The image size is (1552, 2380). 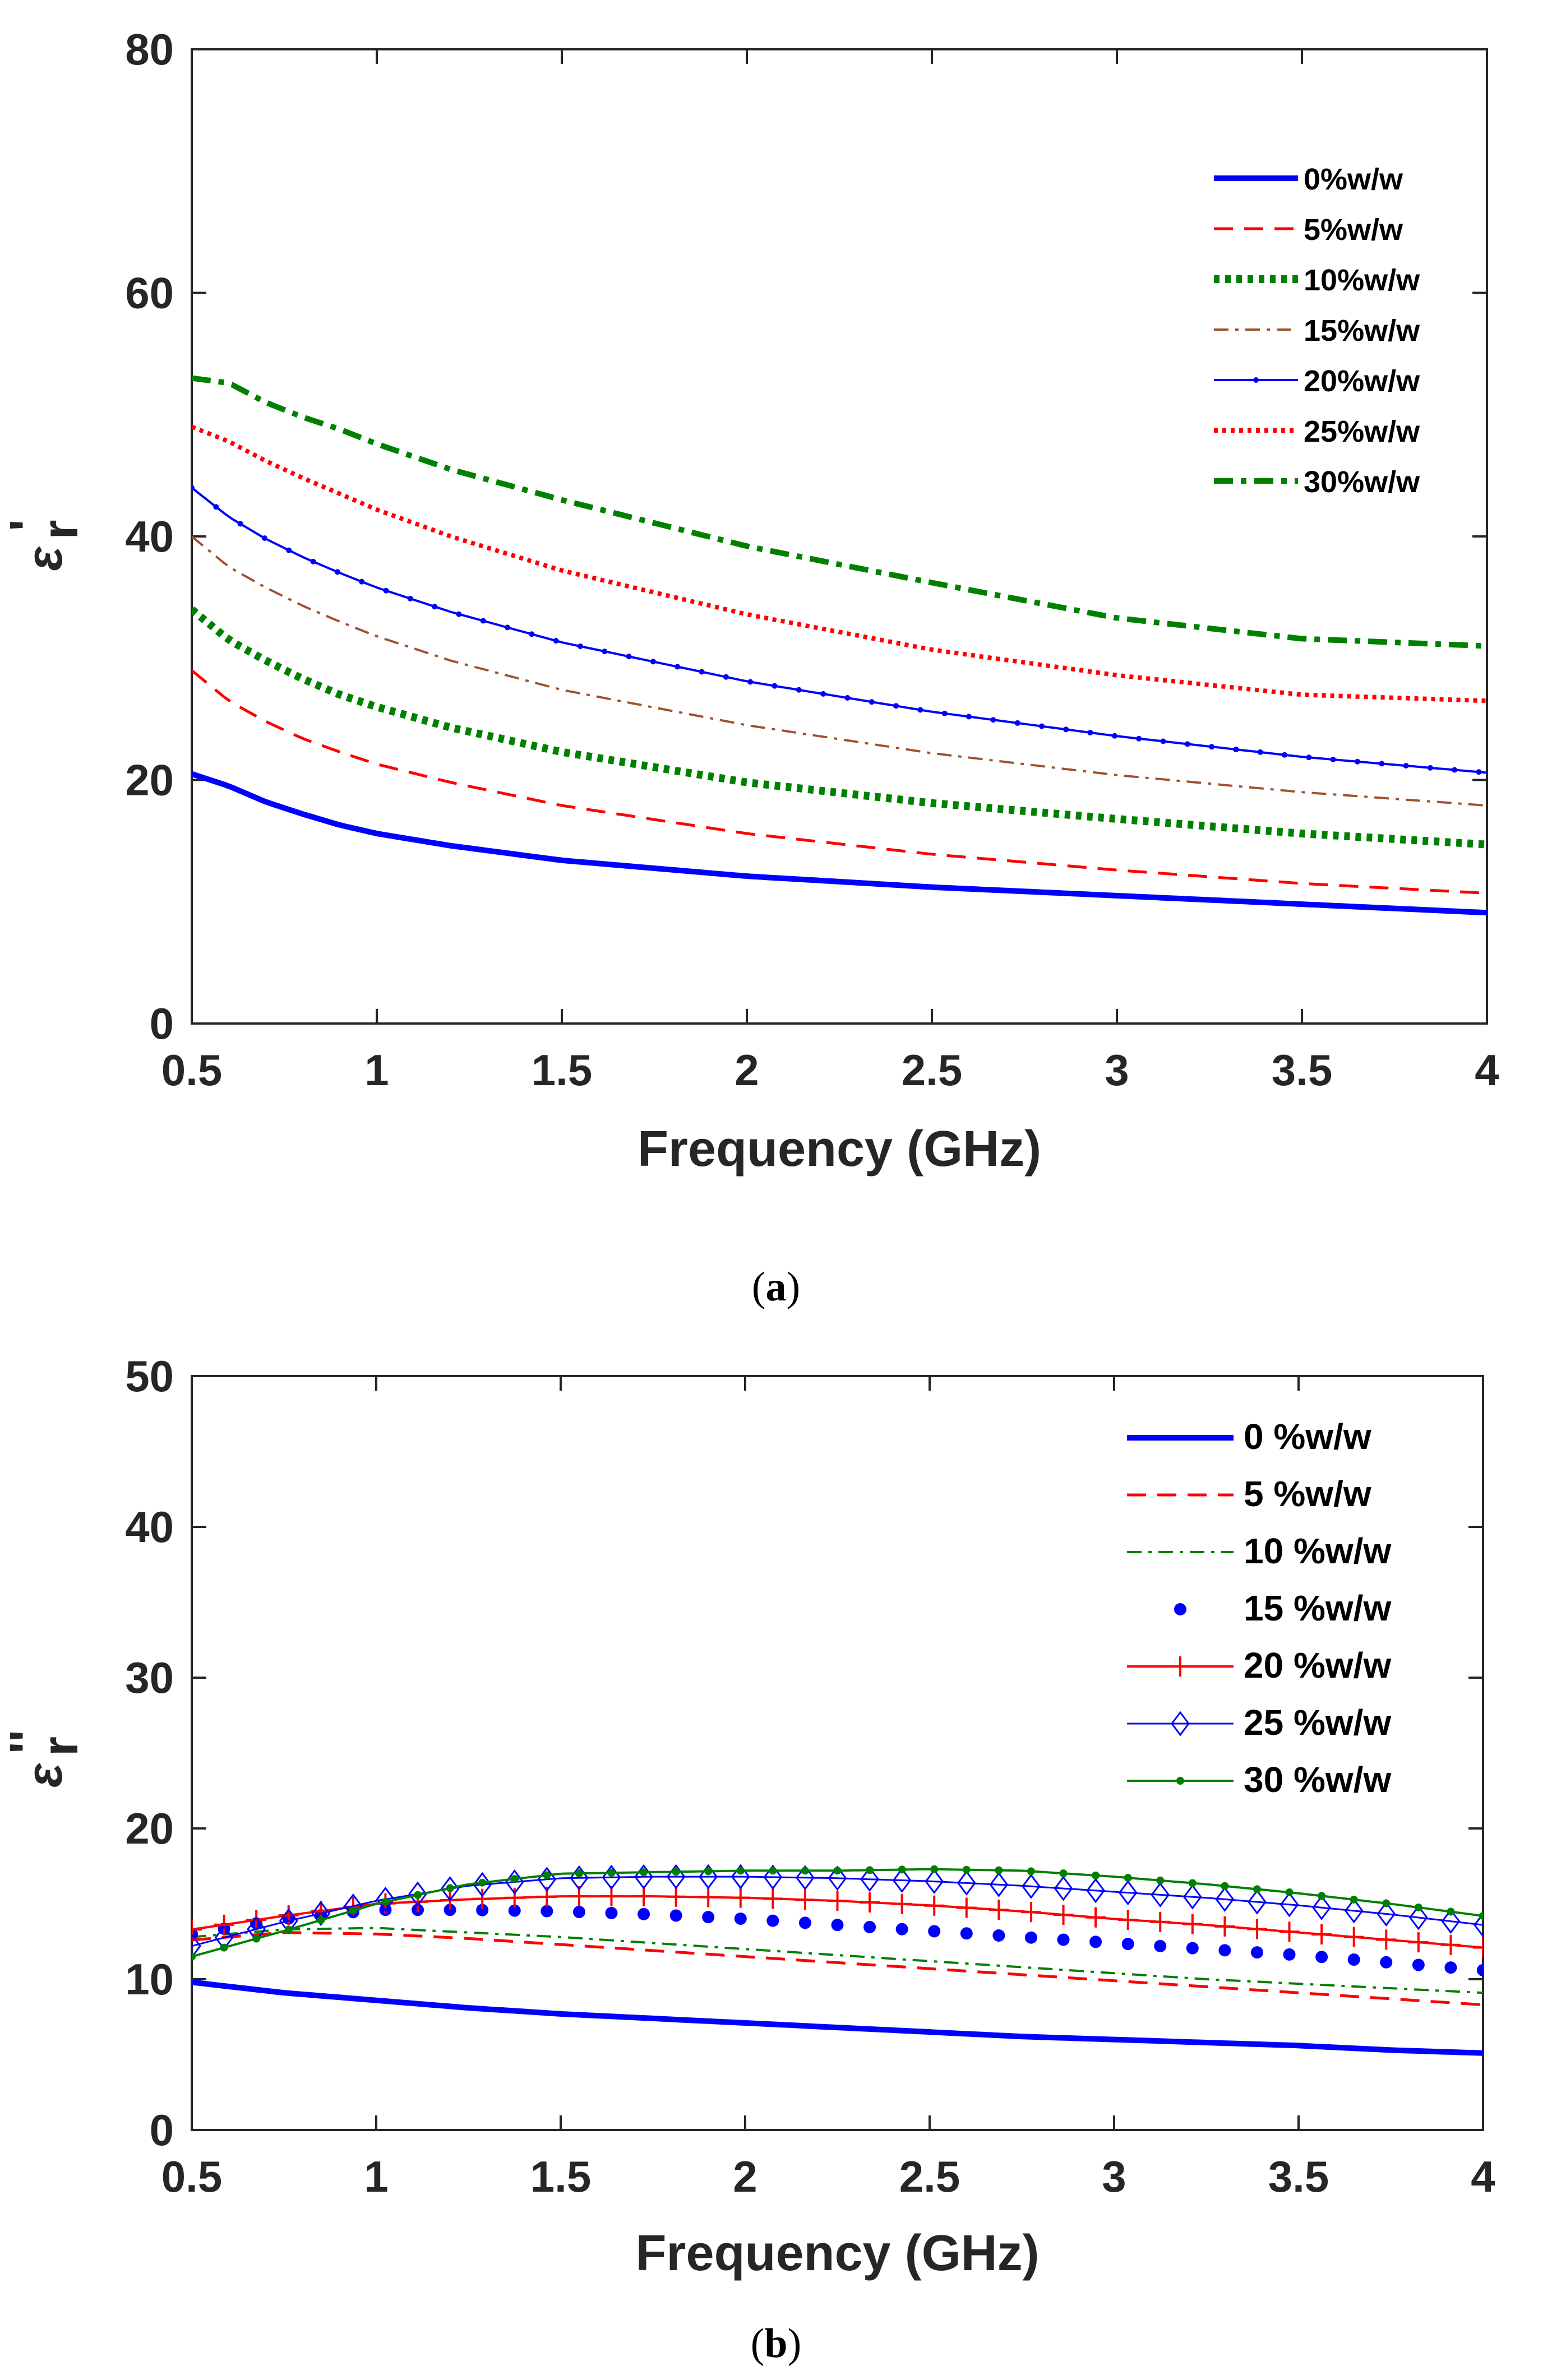 I want to click on legend-item: 15 %w/w, so click(x=1282, y=1608).